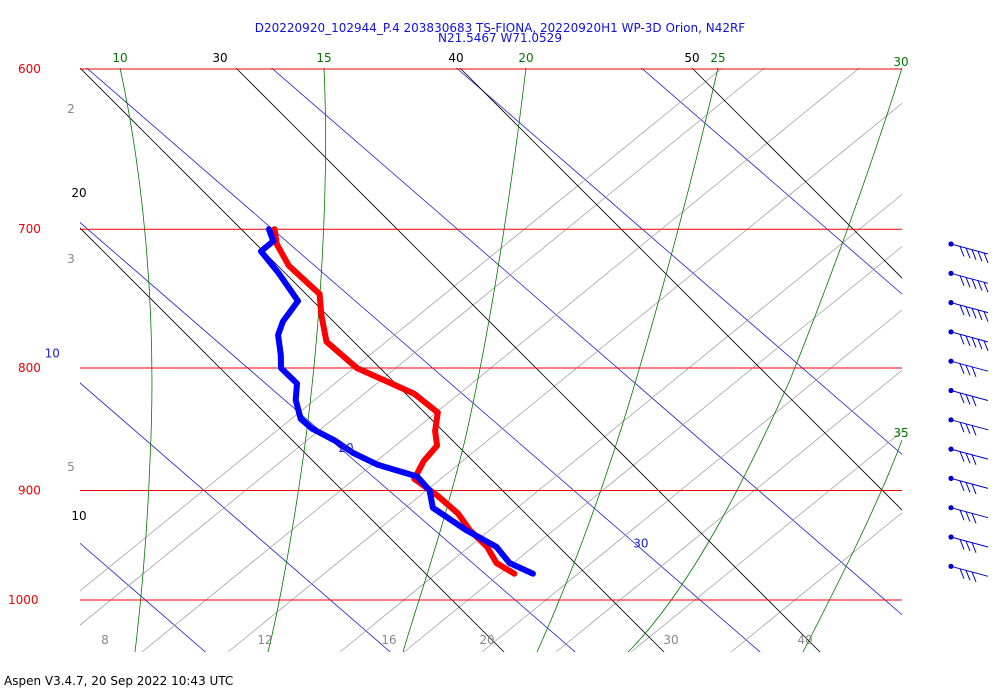 The width and height of the screenshot is (1000, 700). What do you see at coordinates (900, 433) in the screenshot?
I see `theta-e-label: 35` at bounding box center [900, 433].